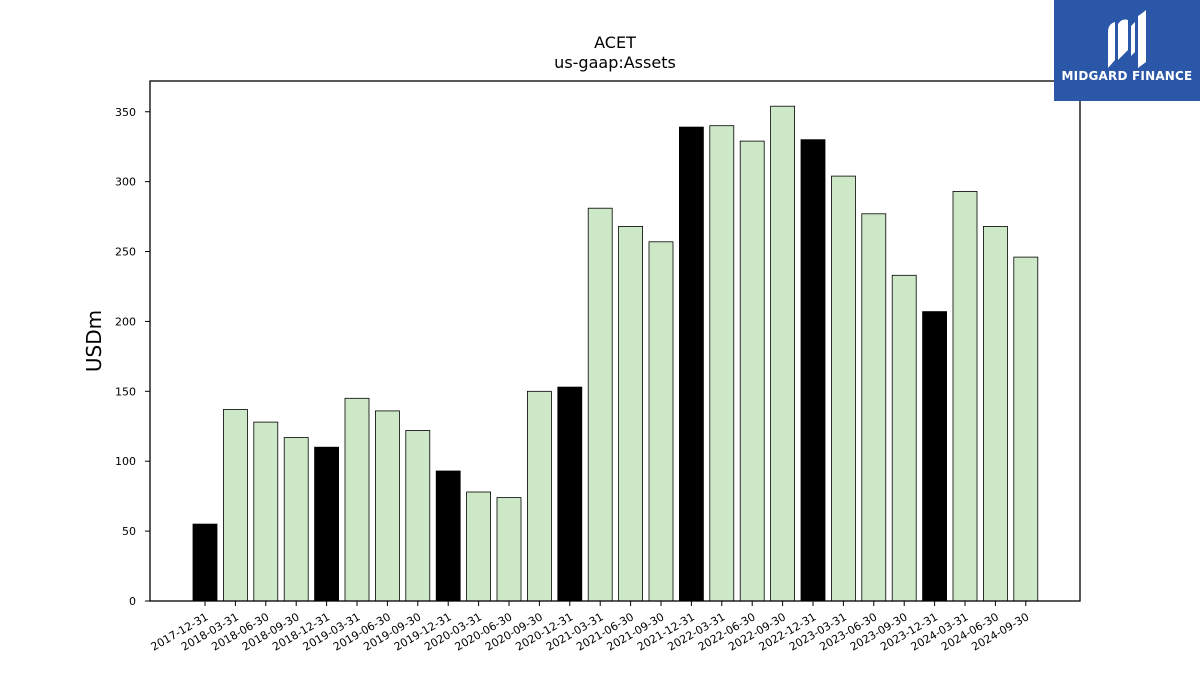 Image resolution: width=1200 pixels, height=675 pixels. Describe the element at coordinates (615, 62) in the screenshot. I see `chart-subtitle: us-gaap:Assets` at that location.